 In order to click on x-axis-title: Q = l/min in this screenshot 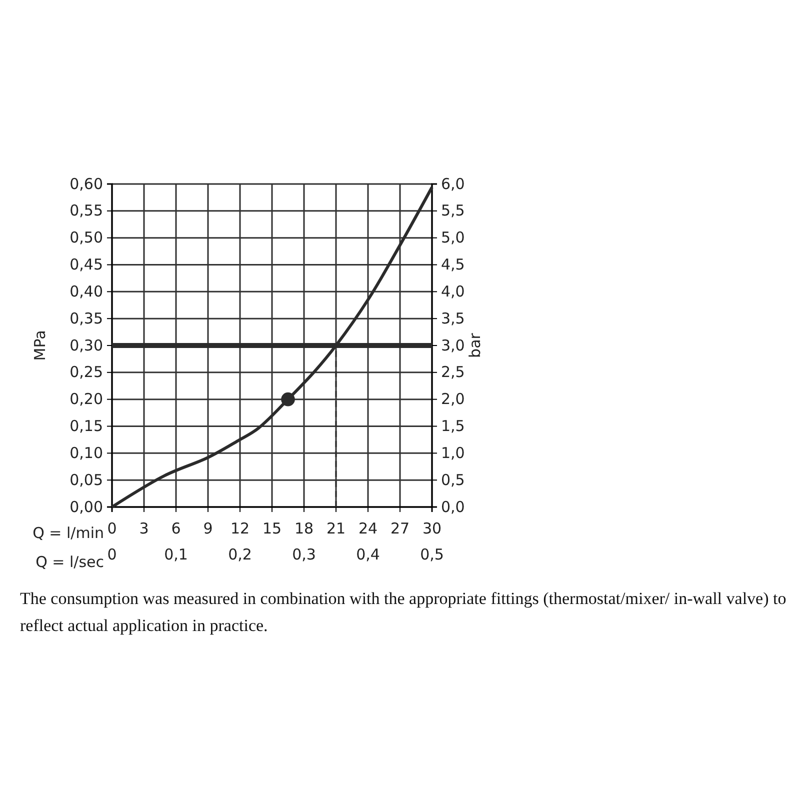, I will do `click(68, 533)`.